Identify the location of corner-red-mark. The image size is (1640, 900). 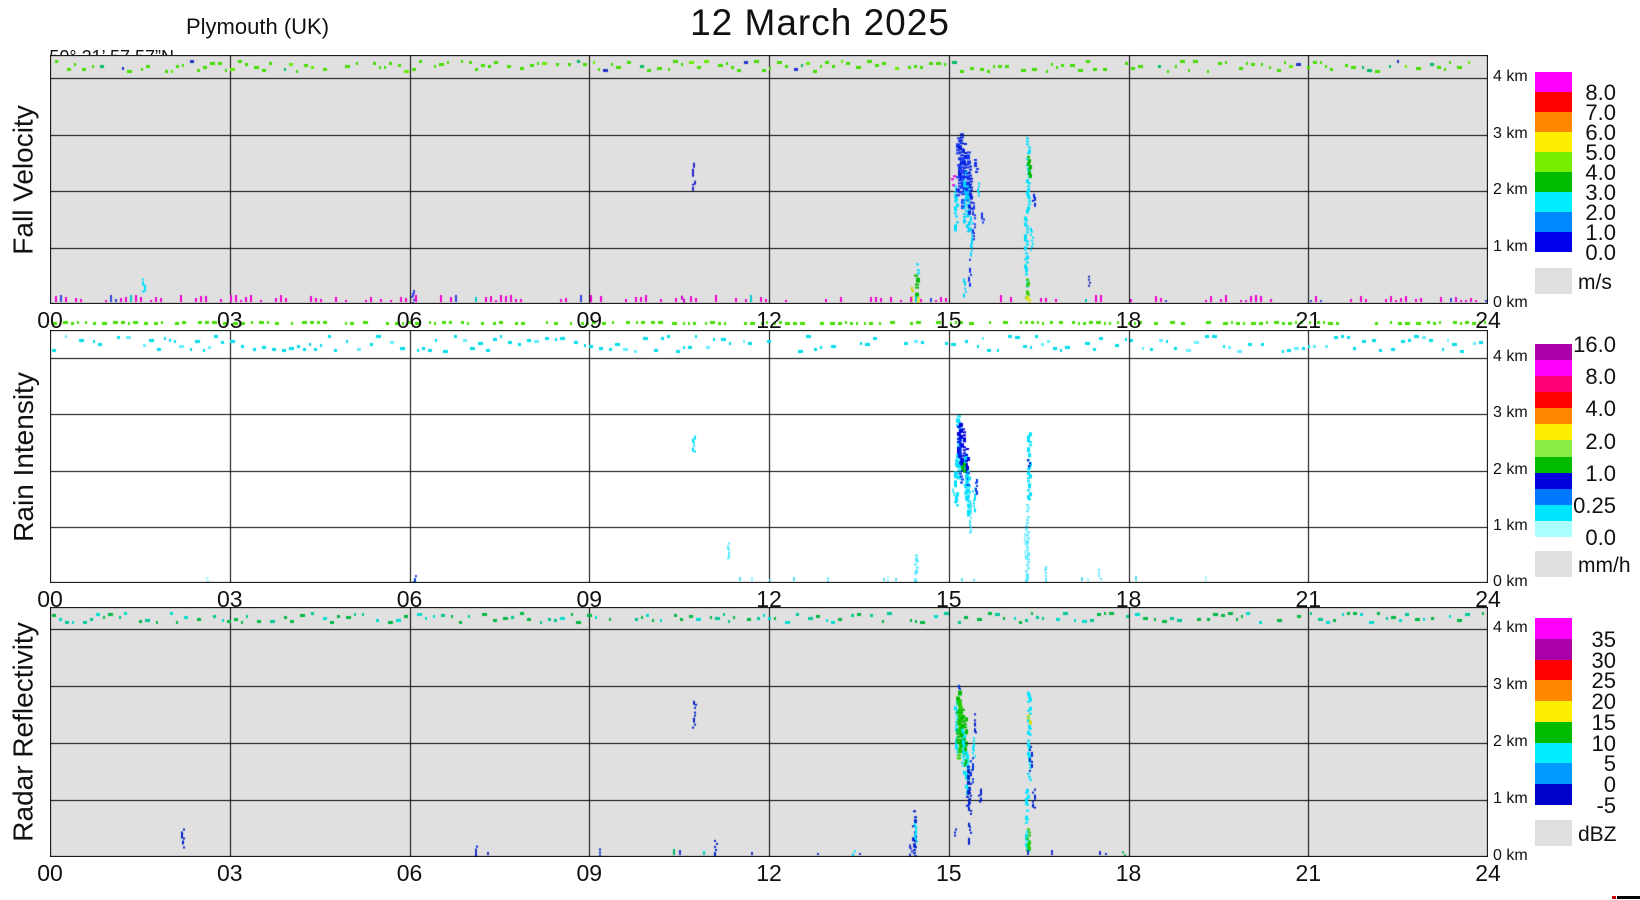
(1614, 897).